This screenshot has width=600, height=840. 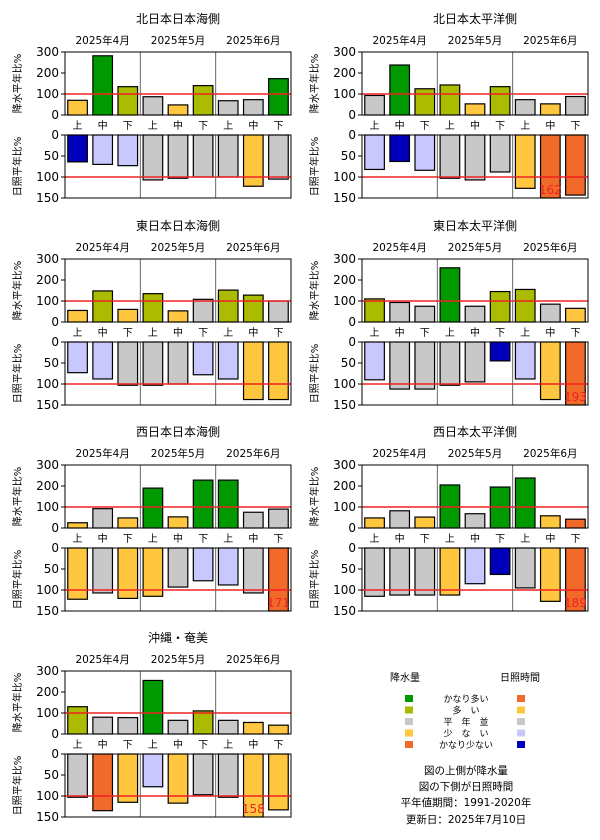 What do you see at coordinates (47, 94) in the screenshot?
I see `precip-tick-label: 100` at bounding box center [47, 94].